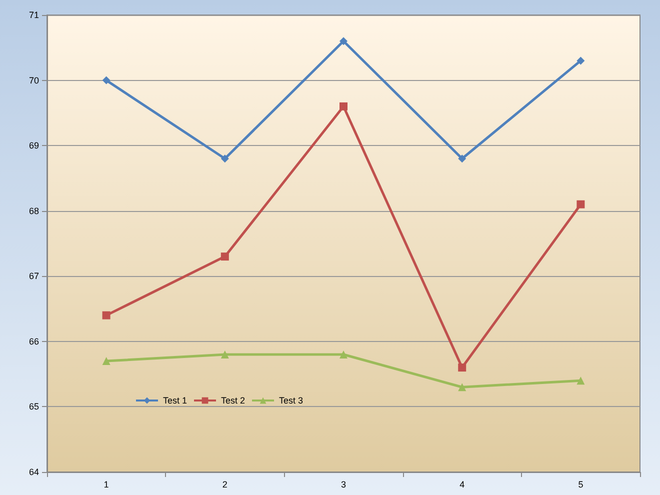 The image size is (660, 495). Describe the element at coordinates (33, 407) in the screenshot. I see `y-tick-label: 65` at that location.